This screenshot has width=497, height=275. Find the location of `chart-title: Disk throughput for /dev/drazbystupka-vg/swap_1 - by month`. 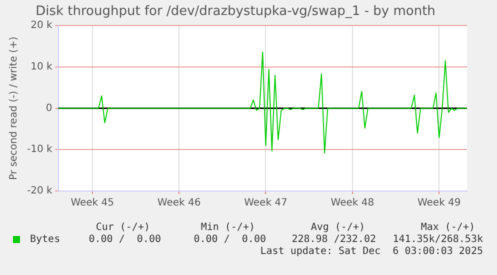

chart-title: Disk throughput for /dev/drazbystupka-vg/swap_1 - by month is located at coordinates (236, 12).